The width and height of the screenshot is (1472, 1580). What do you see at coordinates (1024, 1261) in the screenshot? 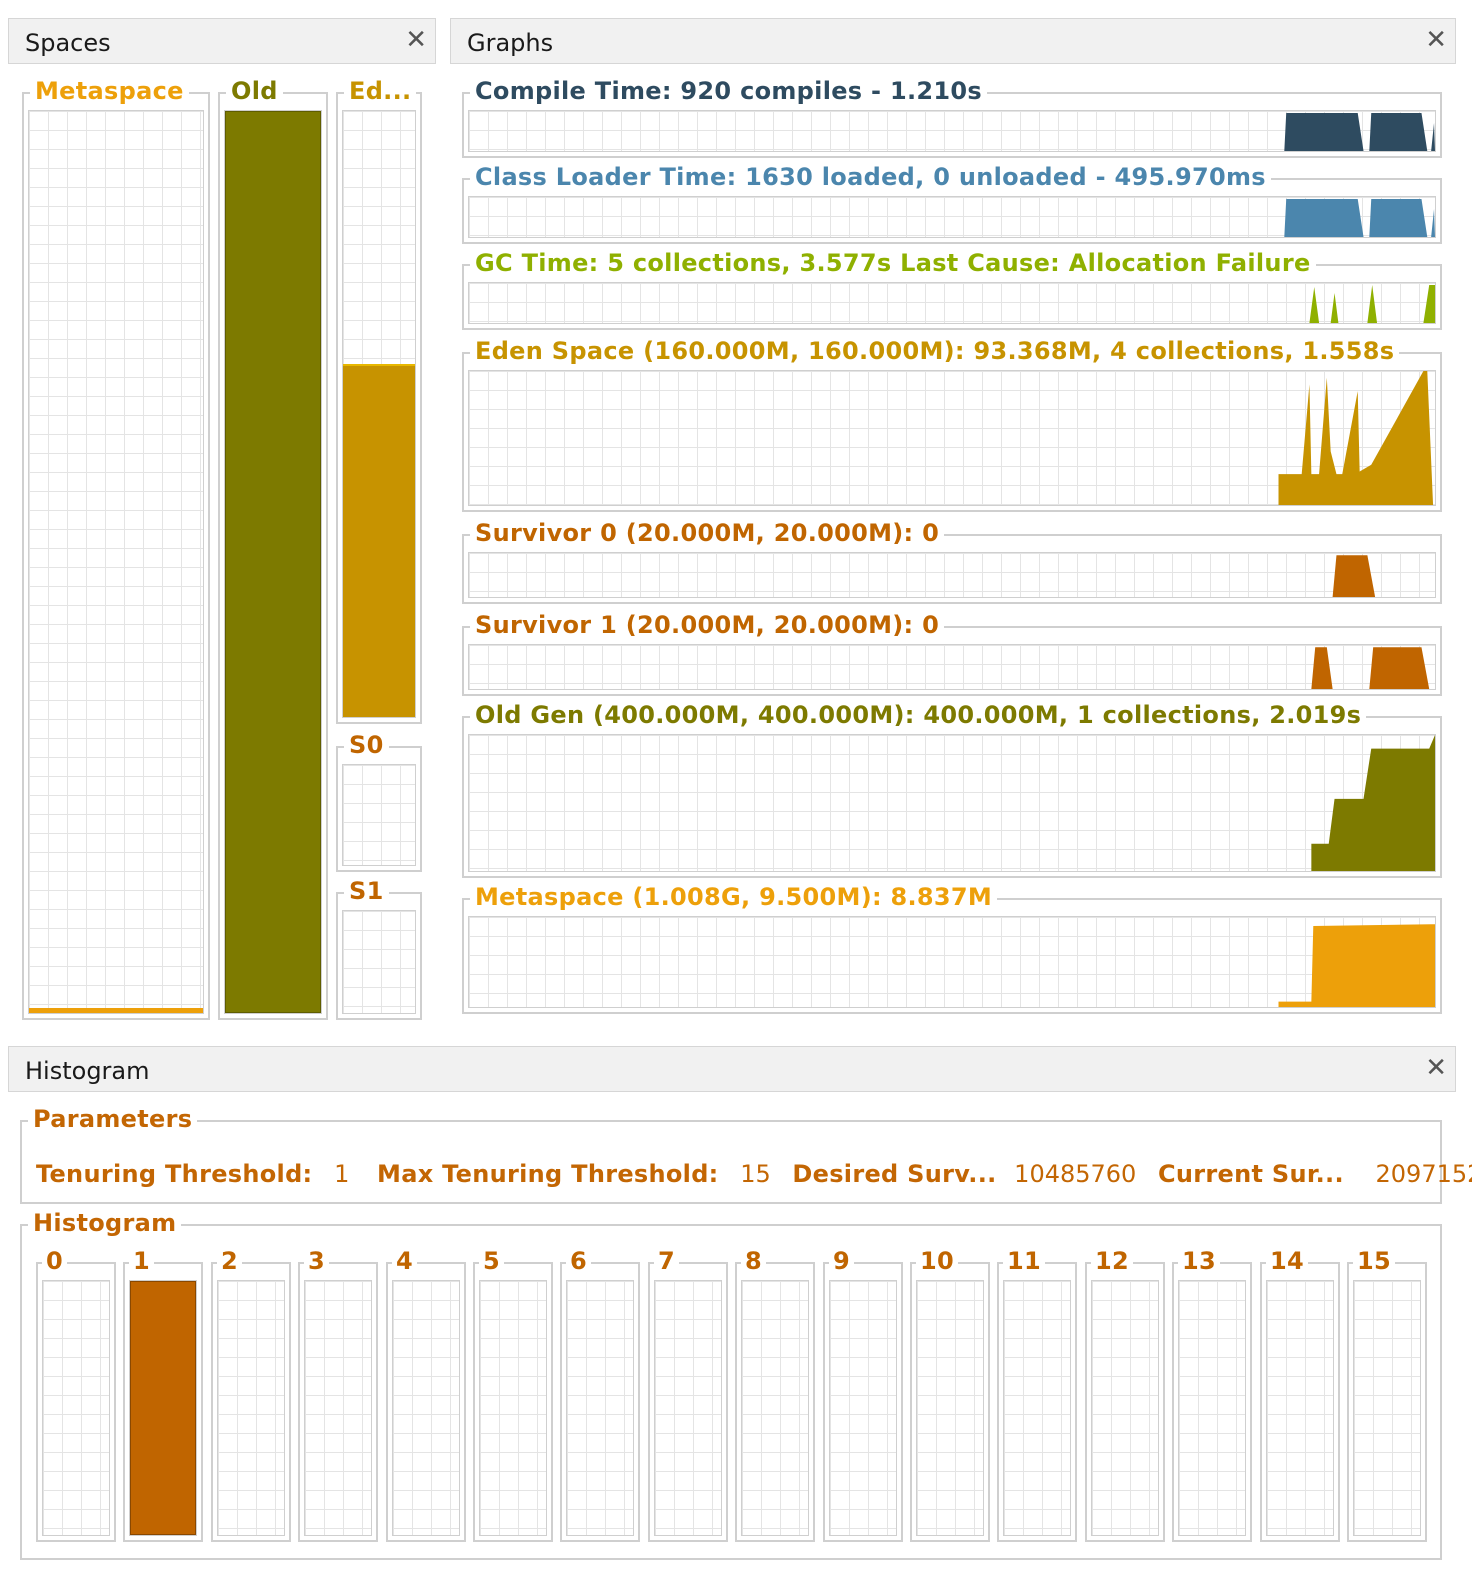
I see `histogram-bin-label: 11` at bounding box center [1024, 1261].